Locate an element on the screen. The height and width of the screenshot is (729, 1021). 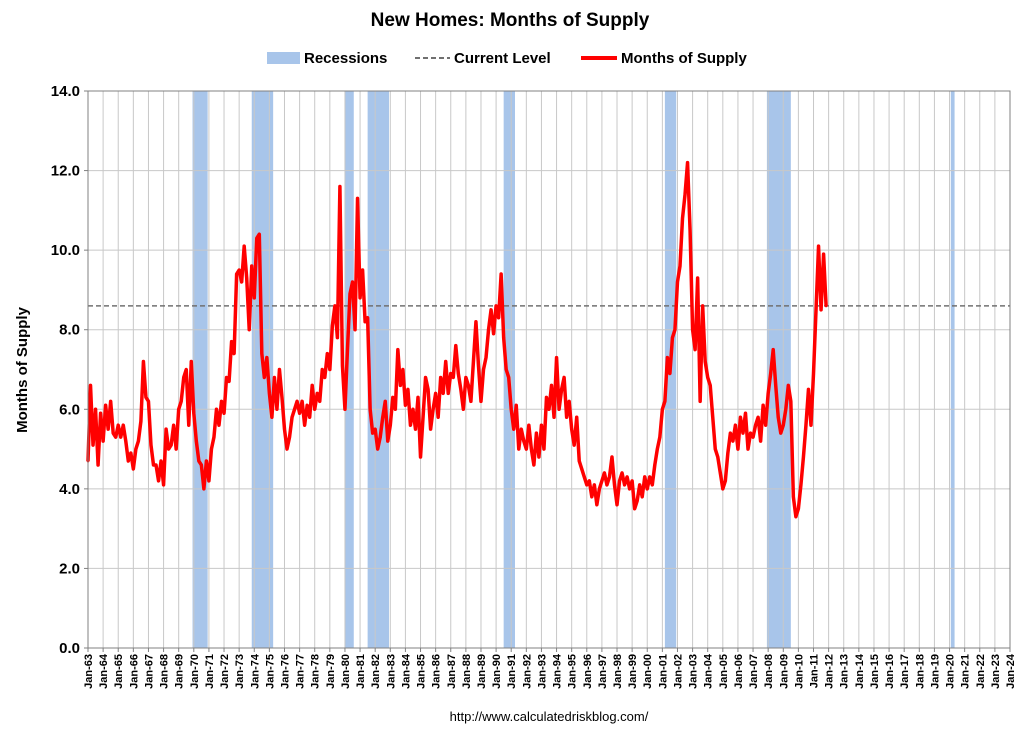
x-tick-label: Jan-14 is located at coordinates (860, 671).